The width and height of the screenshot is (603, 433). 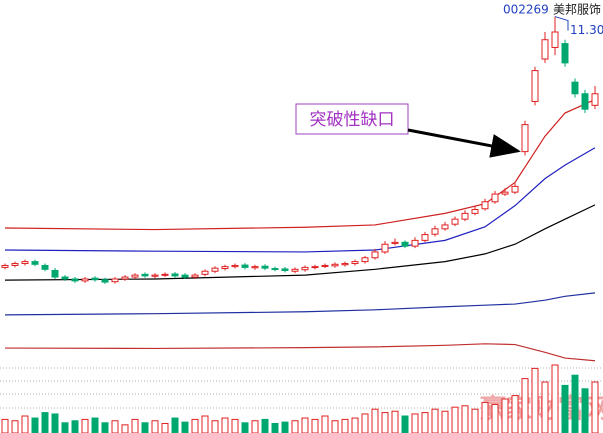 What do you see at coordinates (464, 143) in the screenshot?
I see `annotation-arrow` at bounding box center [464, 143].